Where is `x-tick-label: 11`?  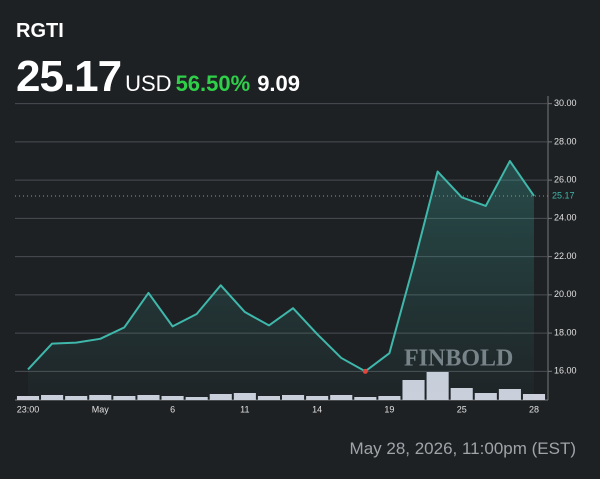
x-tick-label: 11 is located at coordinates (244, 409).